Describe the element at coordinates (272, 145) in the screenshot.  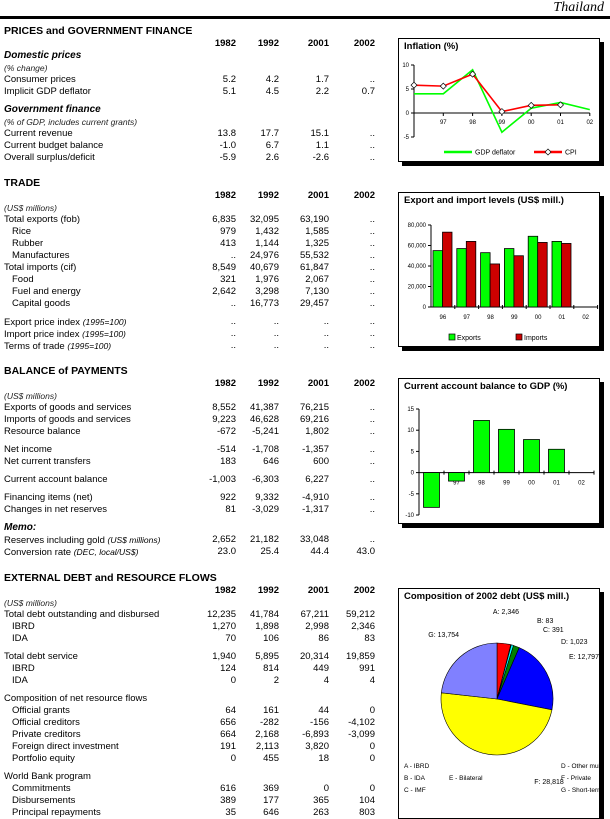
I see `cell-1992: 6.7` at that location.